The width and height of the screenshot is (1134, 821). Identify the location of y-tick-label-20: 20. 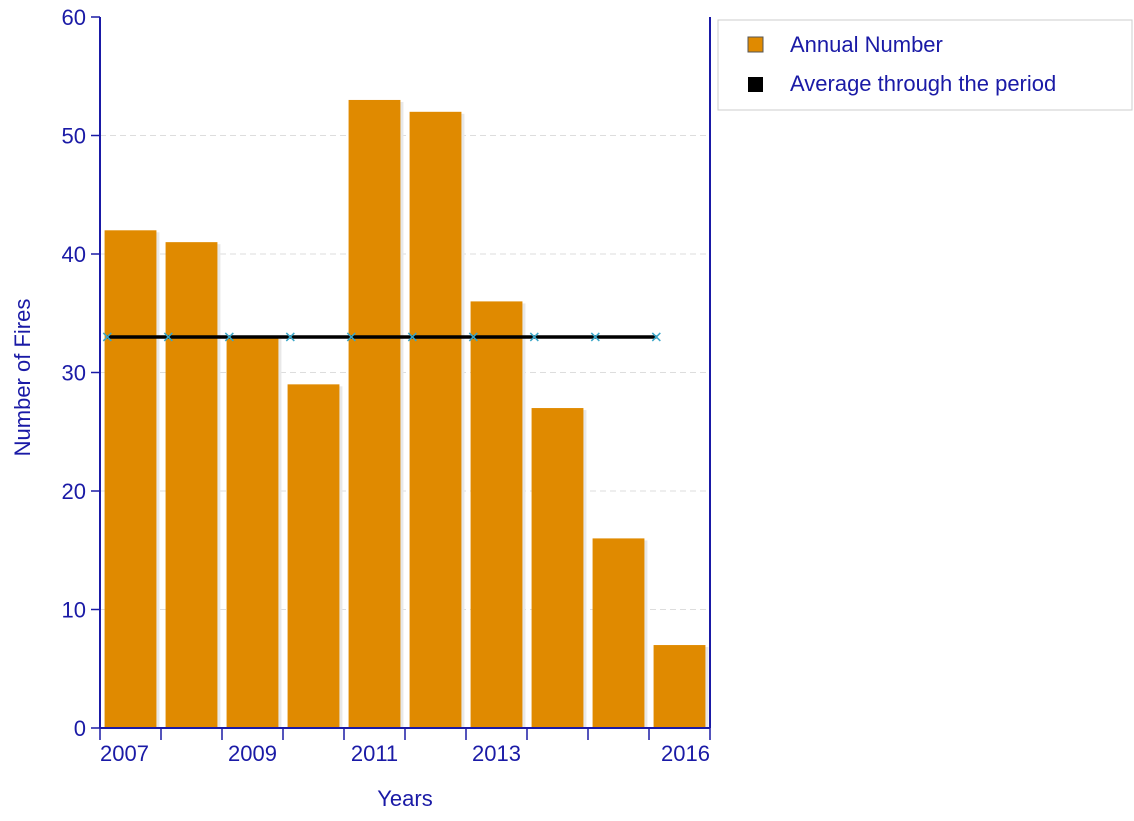
(74, 491).